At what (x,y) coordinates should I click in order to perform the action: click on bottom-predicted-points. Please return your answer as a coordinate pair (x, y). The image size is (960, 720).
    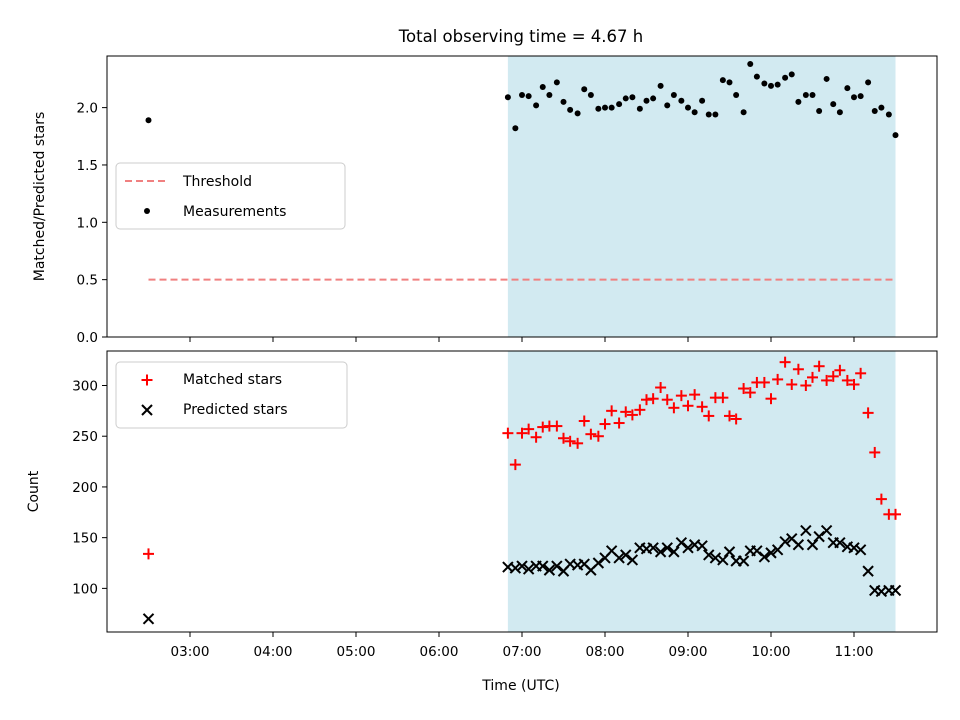
    Looking at the image, I should click on (522, 574).